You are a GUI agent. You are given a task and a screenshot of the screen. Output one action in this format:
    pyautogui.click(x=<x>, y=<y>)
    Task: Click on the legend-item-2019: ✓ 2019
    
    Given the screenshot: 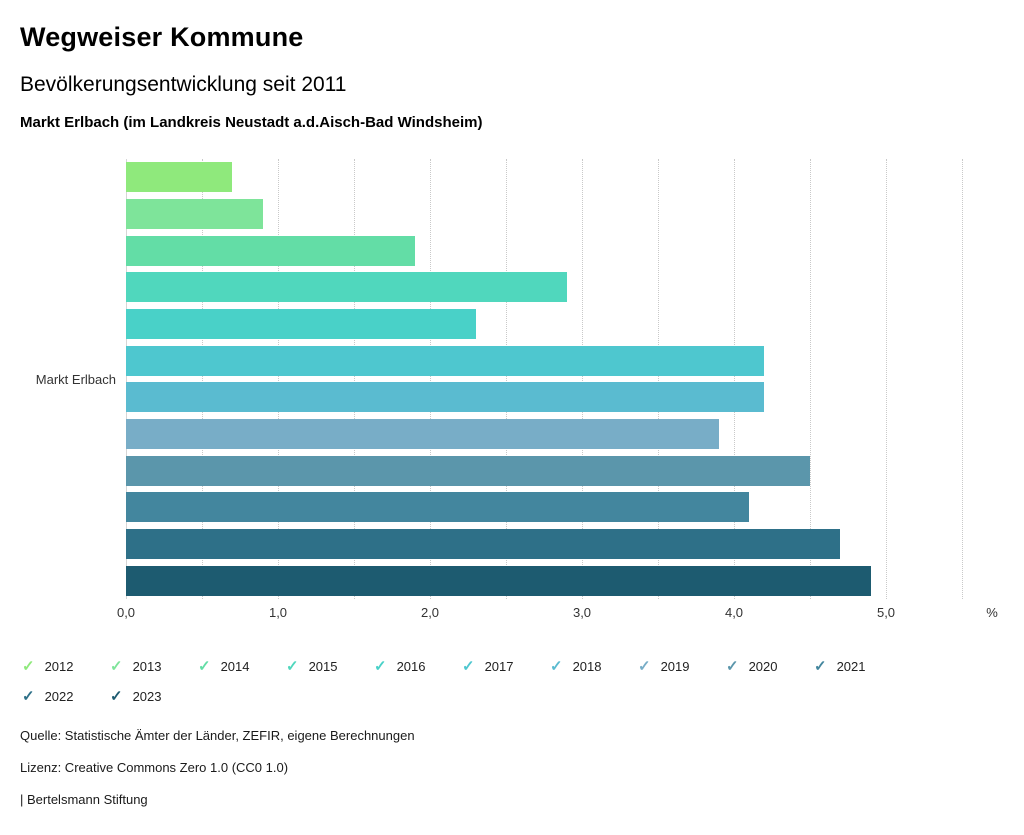 What is the action you would take?
    pyautogui.click(x=682, y=666)
    